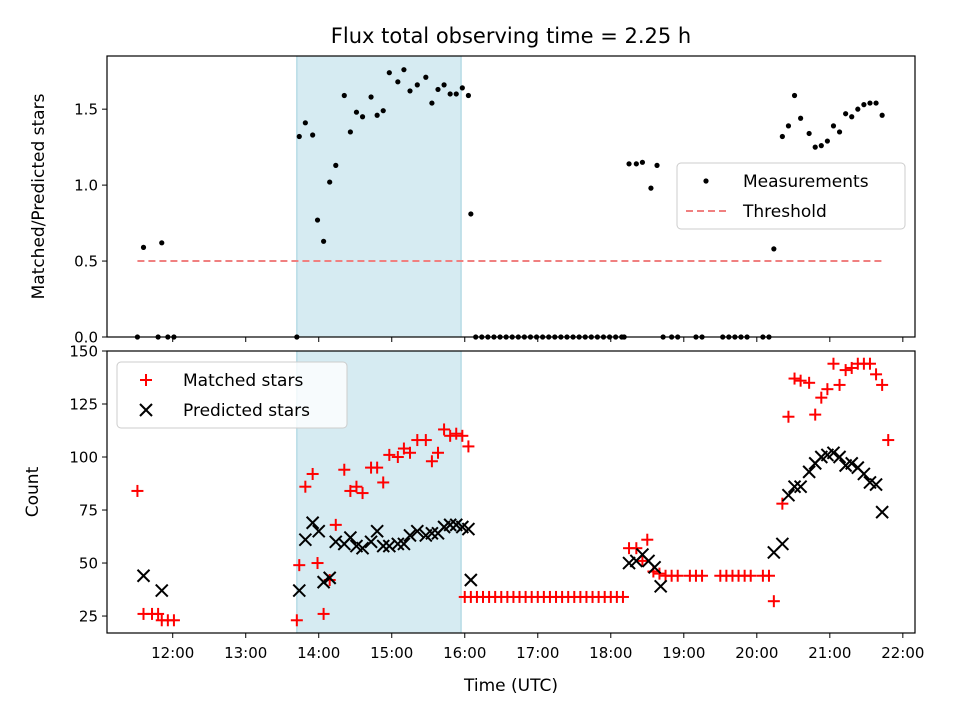  Describe the element at coordinates (232, 395) in the screenshot. I see `bottom-legend: Matched stars Predicted stars` at that location.